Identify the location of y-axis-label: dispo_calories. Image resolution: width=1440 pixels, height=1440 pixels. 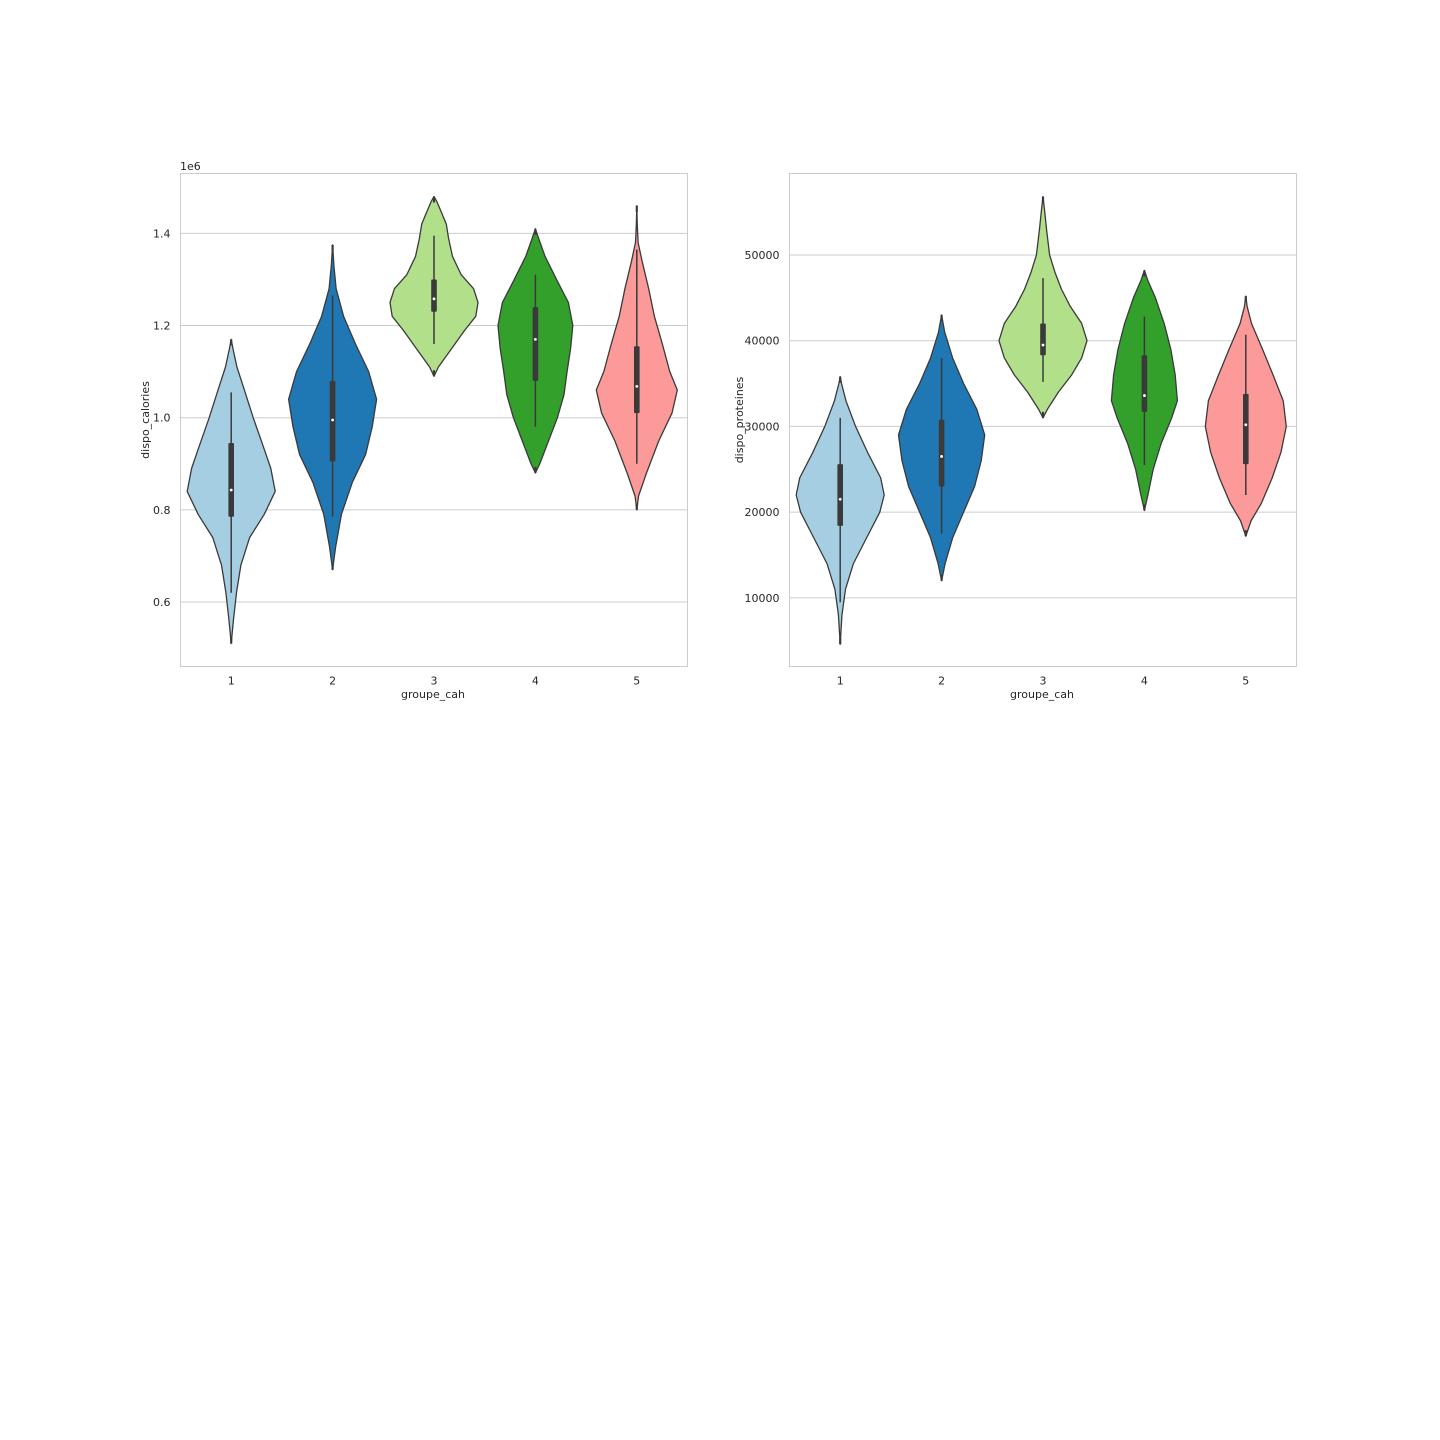
(145, 420).